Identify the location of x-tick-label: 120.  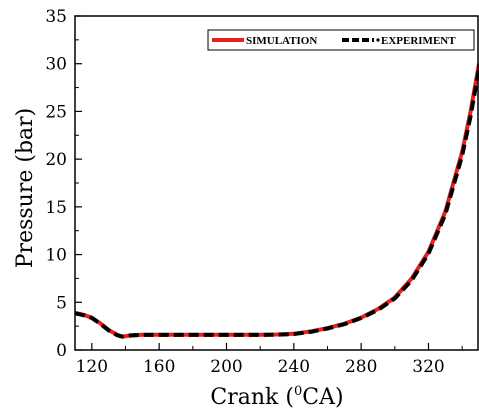
(92, 367).